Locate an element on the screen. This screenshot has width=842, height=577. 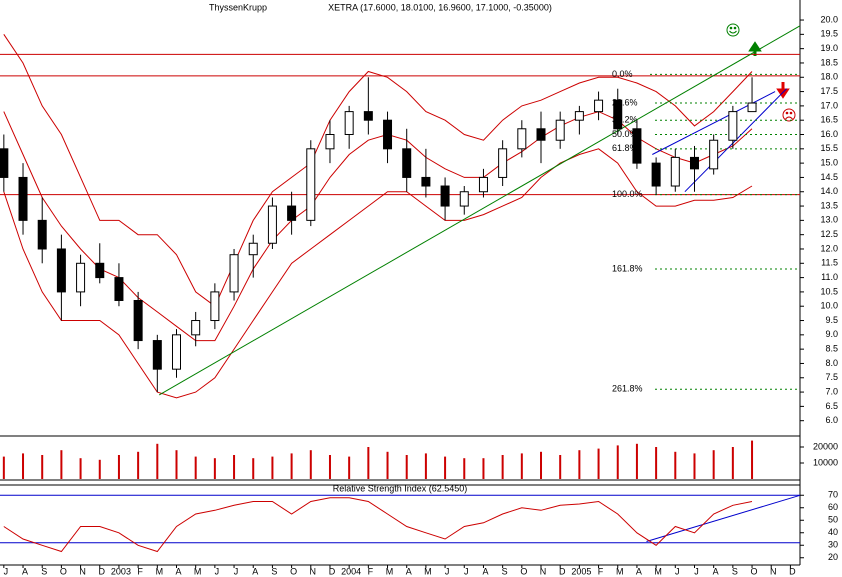
y-tick-label: 60 is located at coordinates (833, 507).